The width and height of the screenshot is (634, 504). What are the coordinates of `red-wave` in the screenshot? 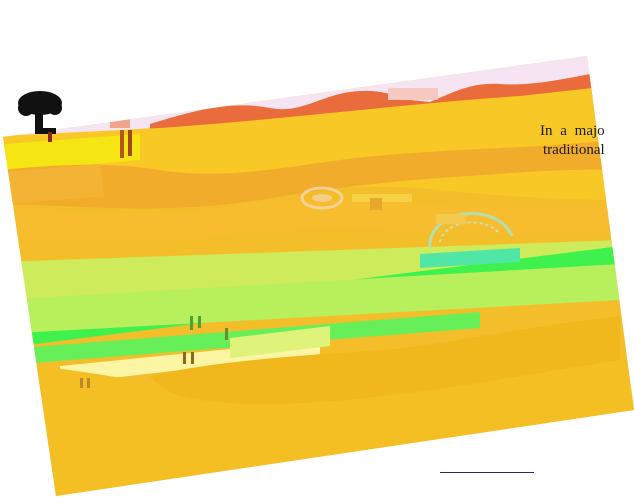 It's located at (375, 103).